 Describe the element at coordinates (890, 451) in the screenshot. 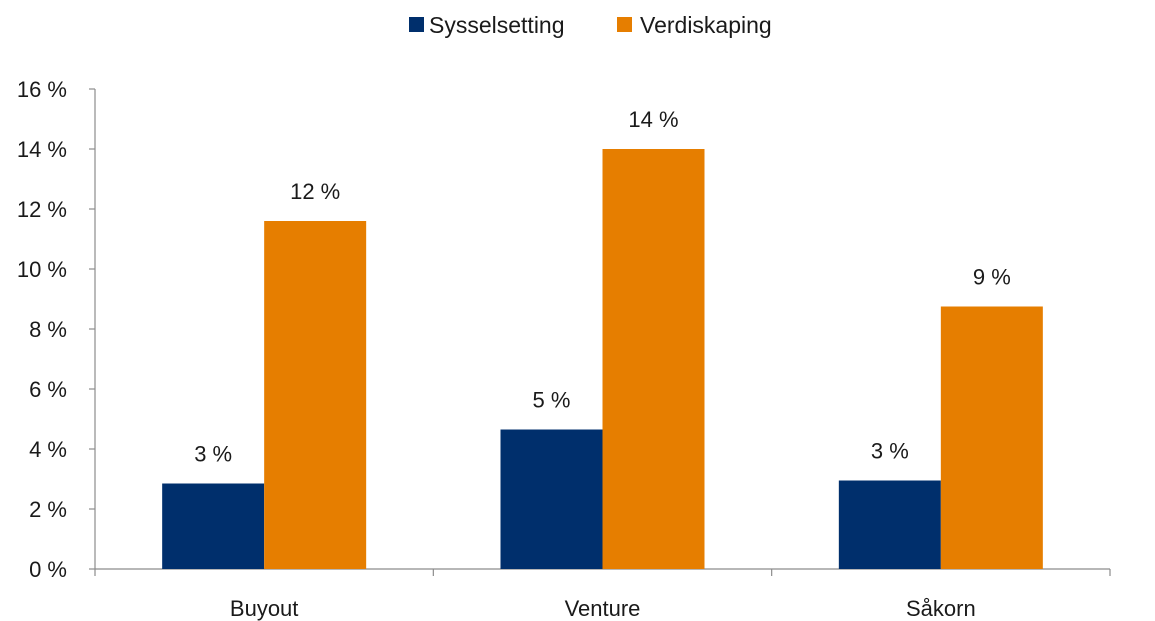

I see `data-label-sysselsetting-sakorn: 3 %` at that location.